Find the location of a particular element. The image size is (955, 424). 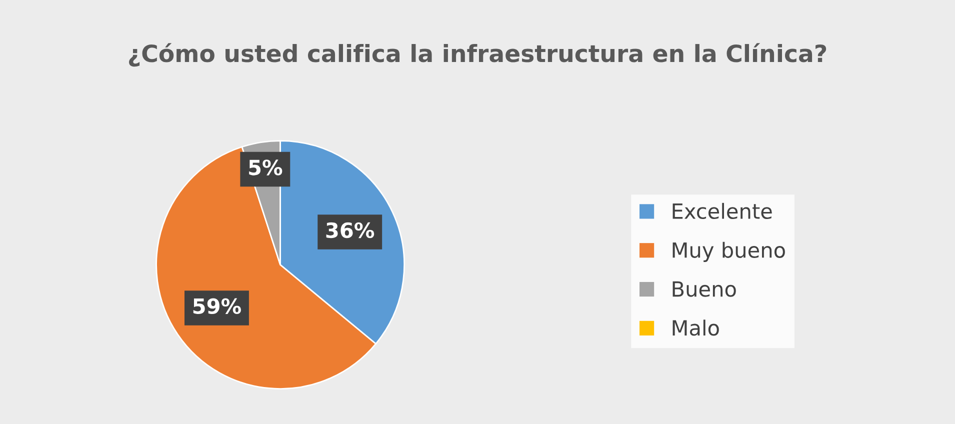

data-label: 36% is located at coordinates (350, 230).